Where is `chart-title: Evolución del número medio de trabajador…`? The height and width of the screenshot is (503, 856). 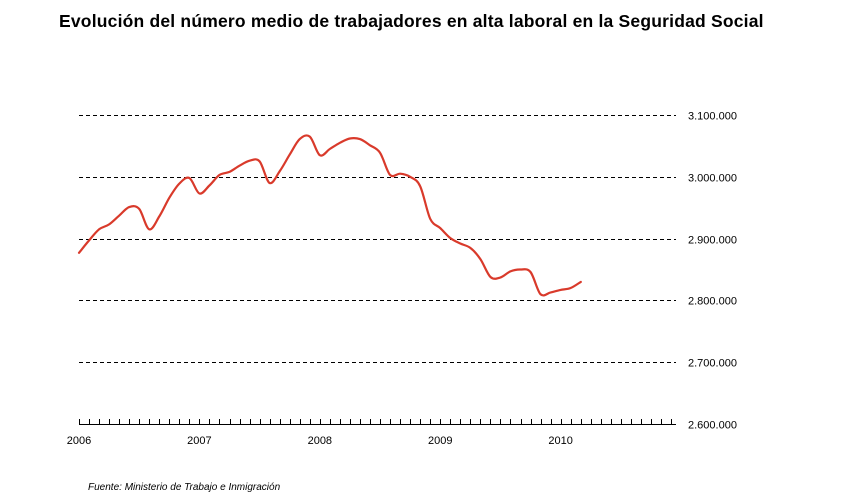
chart-title: Evolución del número medio de trabajador… is located at coordinates (411, 21).